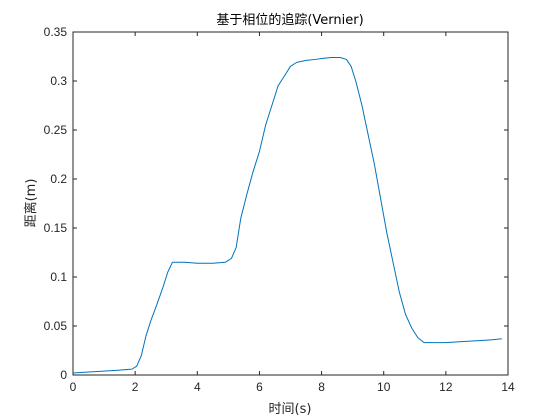 This screenshot has width=560, height=420. Describe the element at coordinates (58, 277) in the screenshot. I see `y-tick-label: 0.1` at that location.